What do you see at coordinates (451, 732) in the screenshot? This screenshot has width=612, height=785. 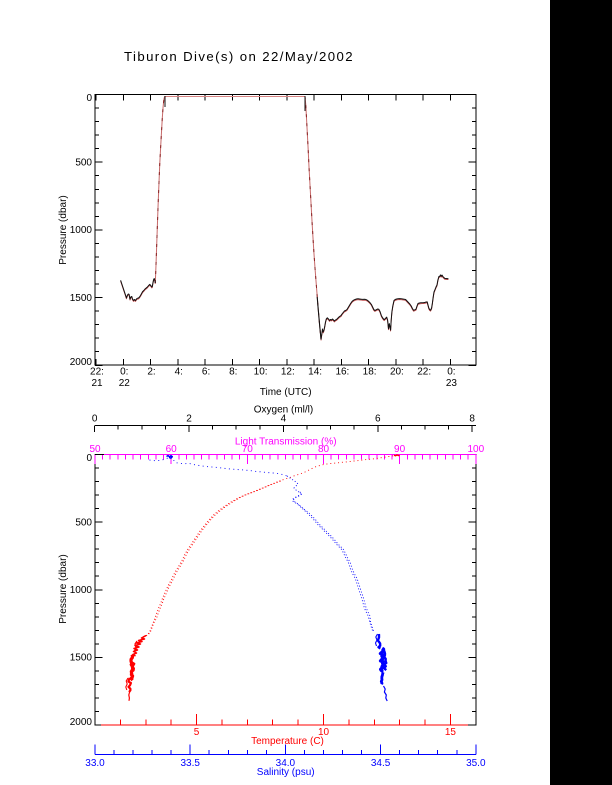 I see `svg-text: 15` at bounding box center [451, 732].